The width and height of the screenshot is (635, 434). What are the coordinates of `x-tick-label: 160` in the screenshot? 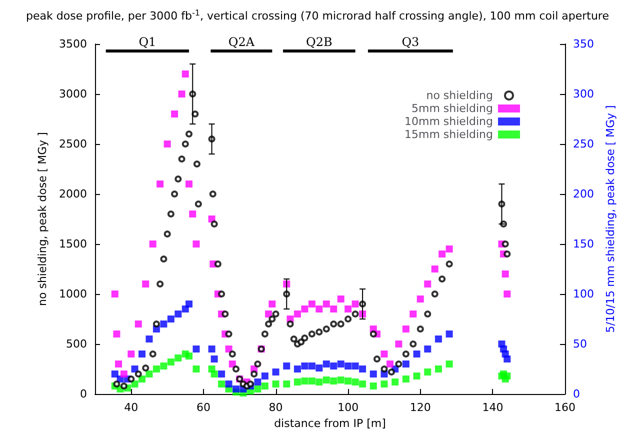 It's located at (565, 407).